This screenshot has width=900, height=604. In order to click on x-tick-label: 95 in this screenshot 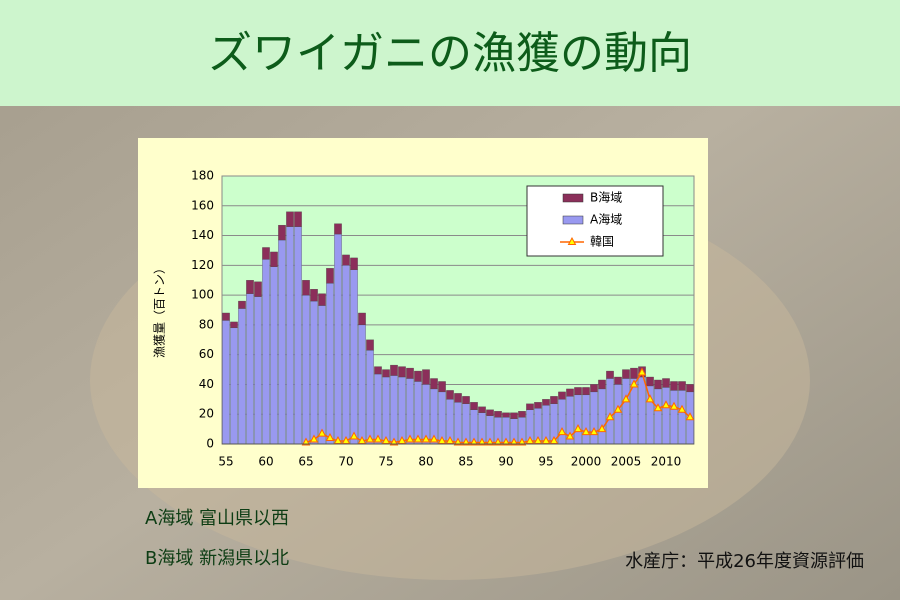, I will do `click(545, 462)`.